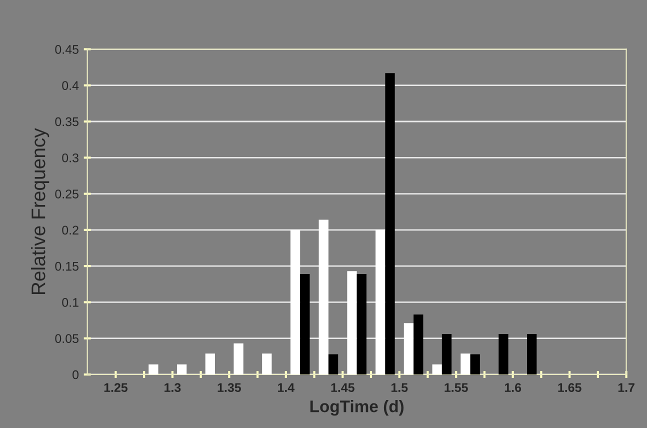 This screenshot has height=428, width=647. Describe the element at coordinates (399, 387) in the screenshot. I see `x-tick-label: 1.5` at that location.